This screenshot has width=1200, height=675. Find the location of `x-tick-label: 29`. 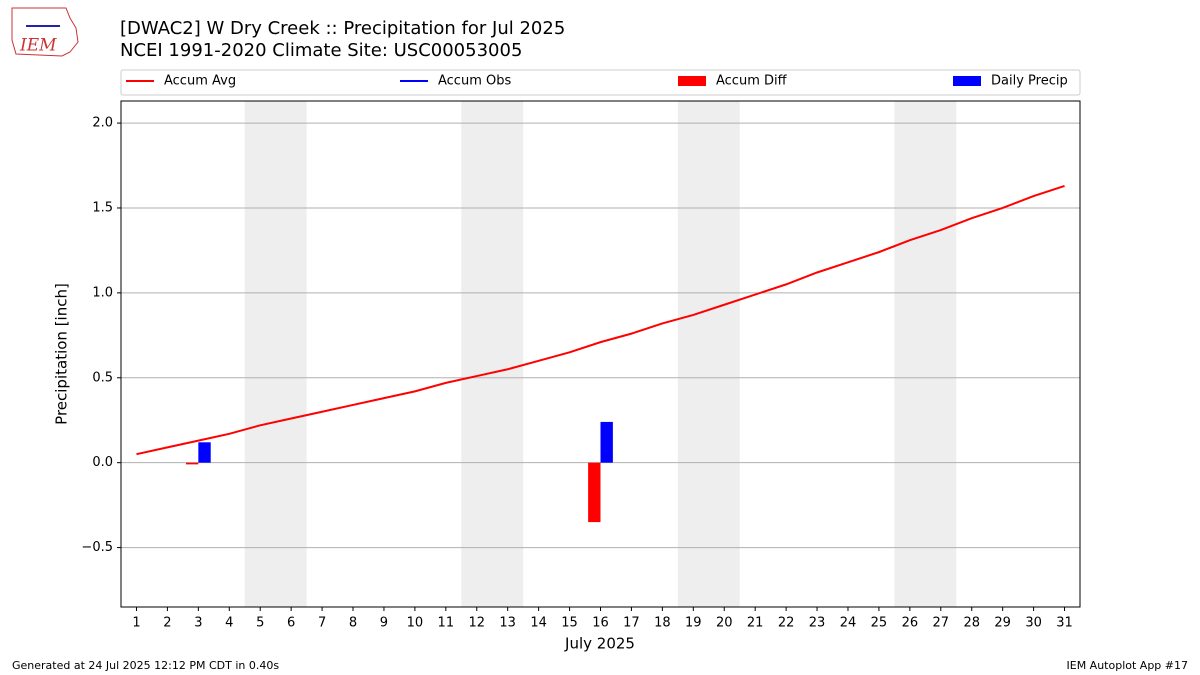

x-tick-label: 29 is located at coordinates (1002, 623).